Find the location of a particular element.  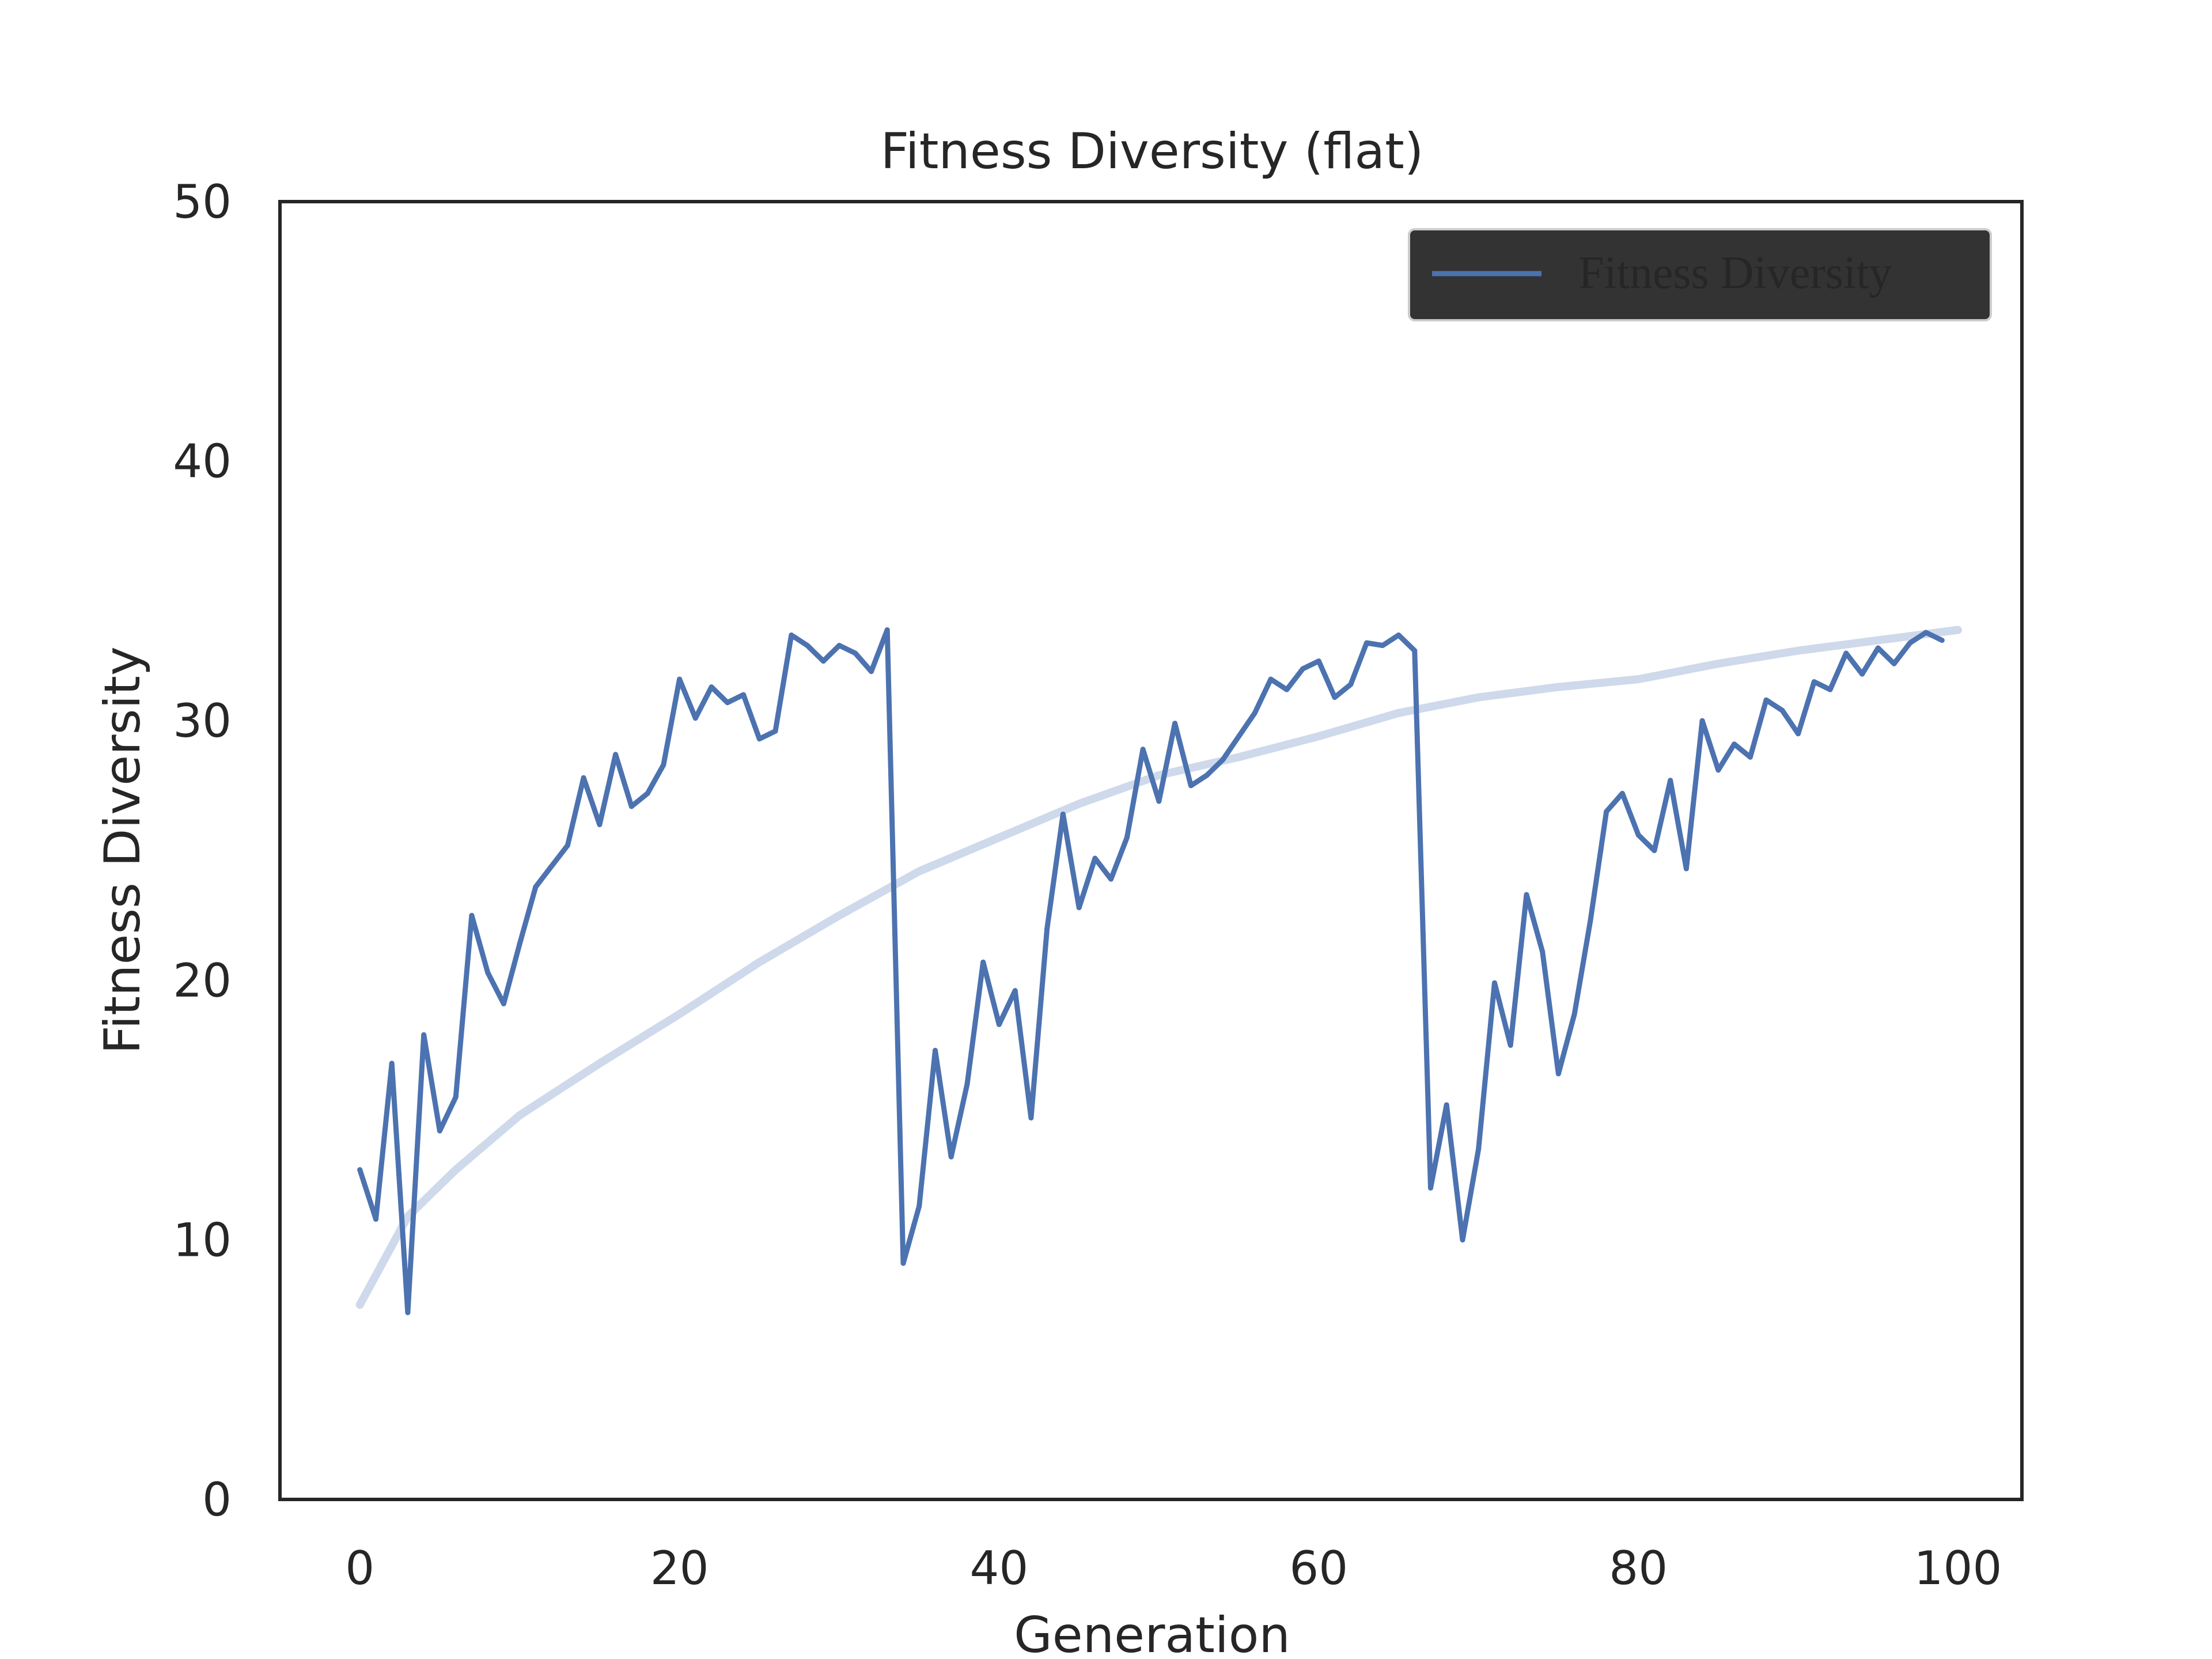

legend-box is located at coordinates (1700, 274).